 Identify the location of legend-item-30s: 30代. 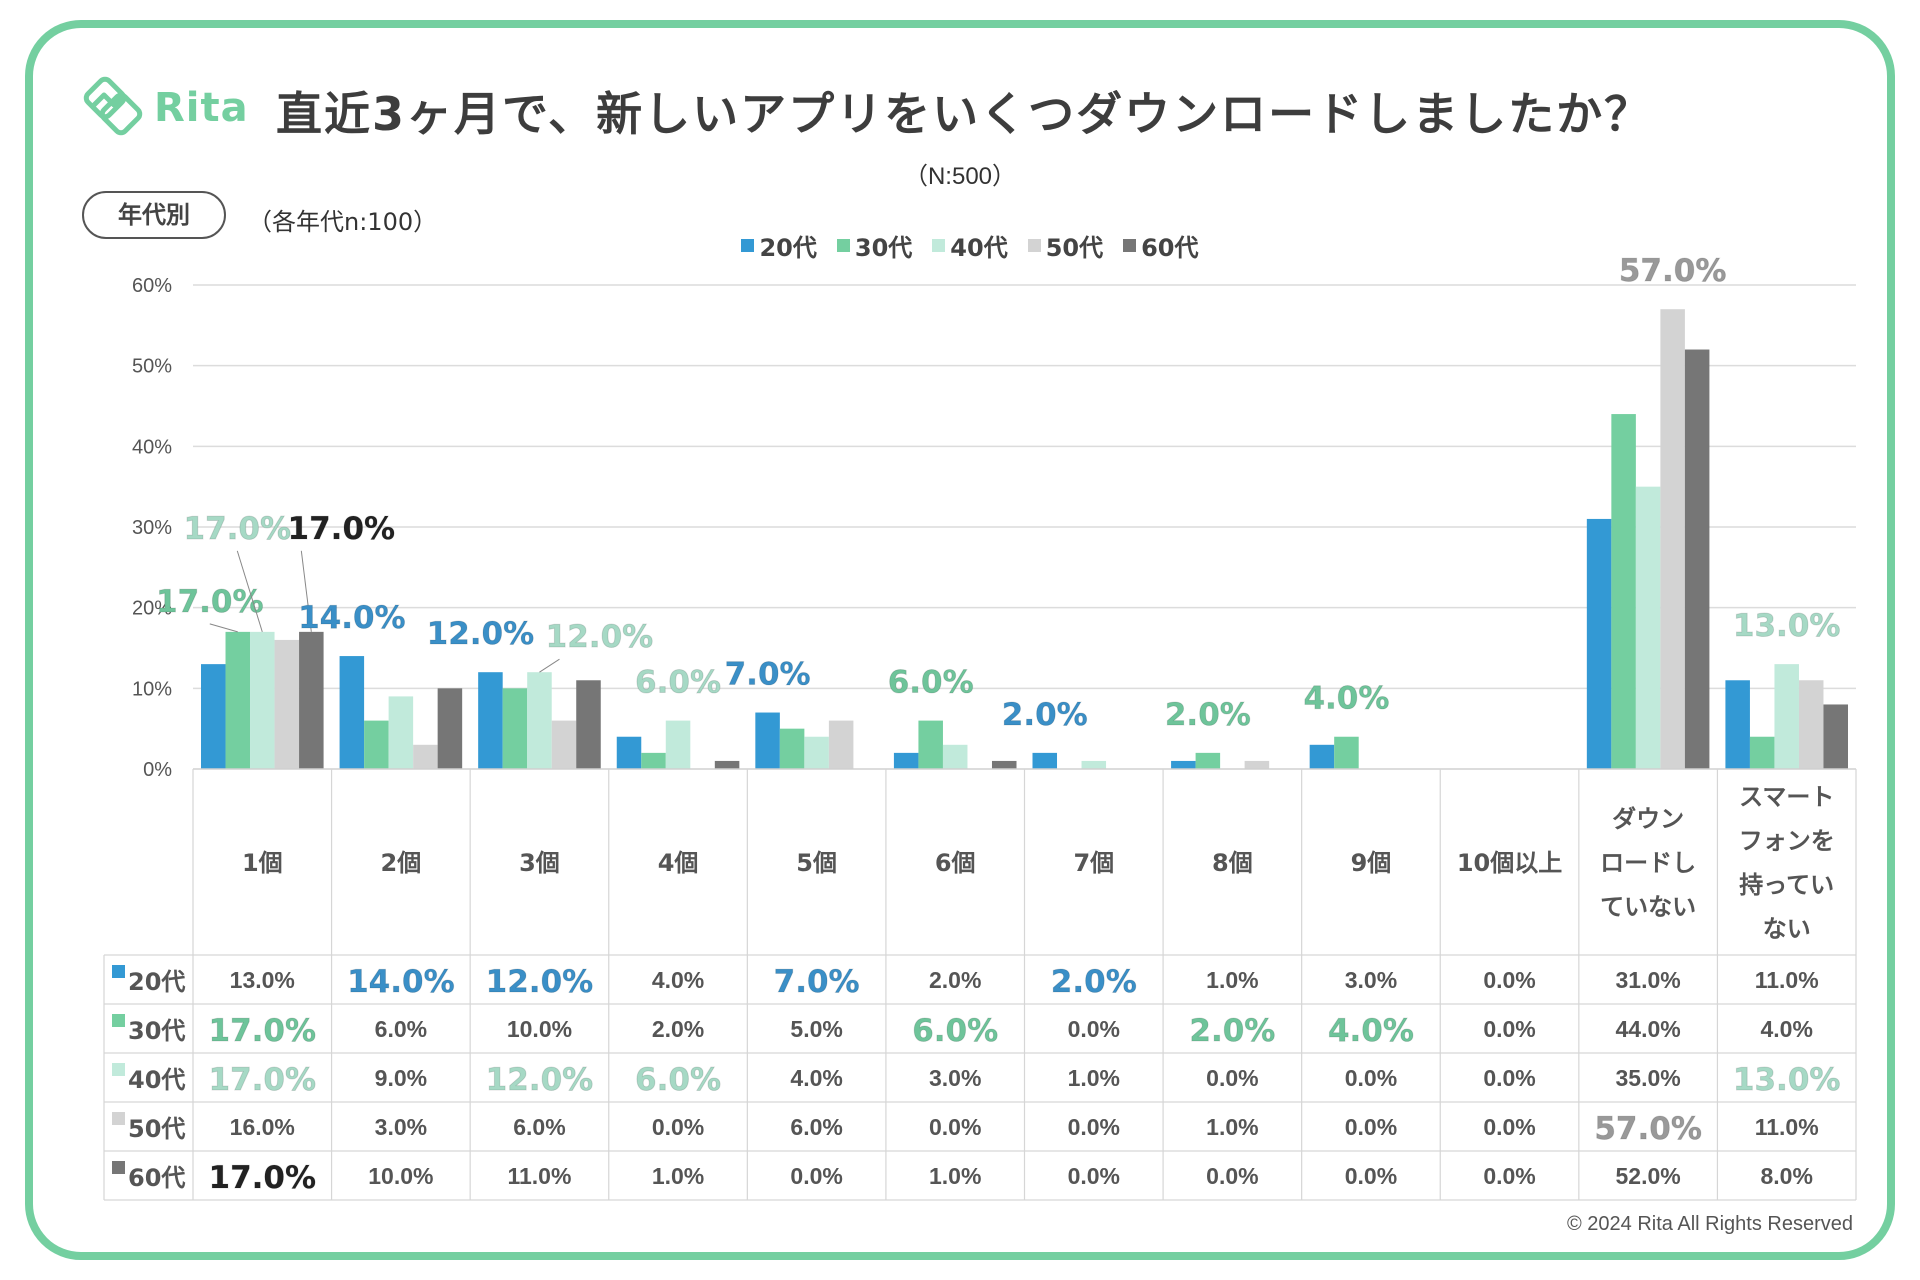
(874, 245).